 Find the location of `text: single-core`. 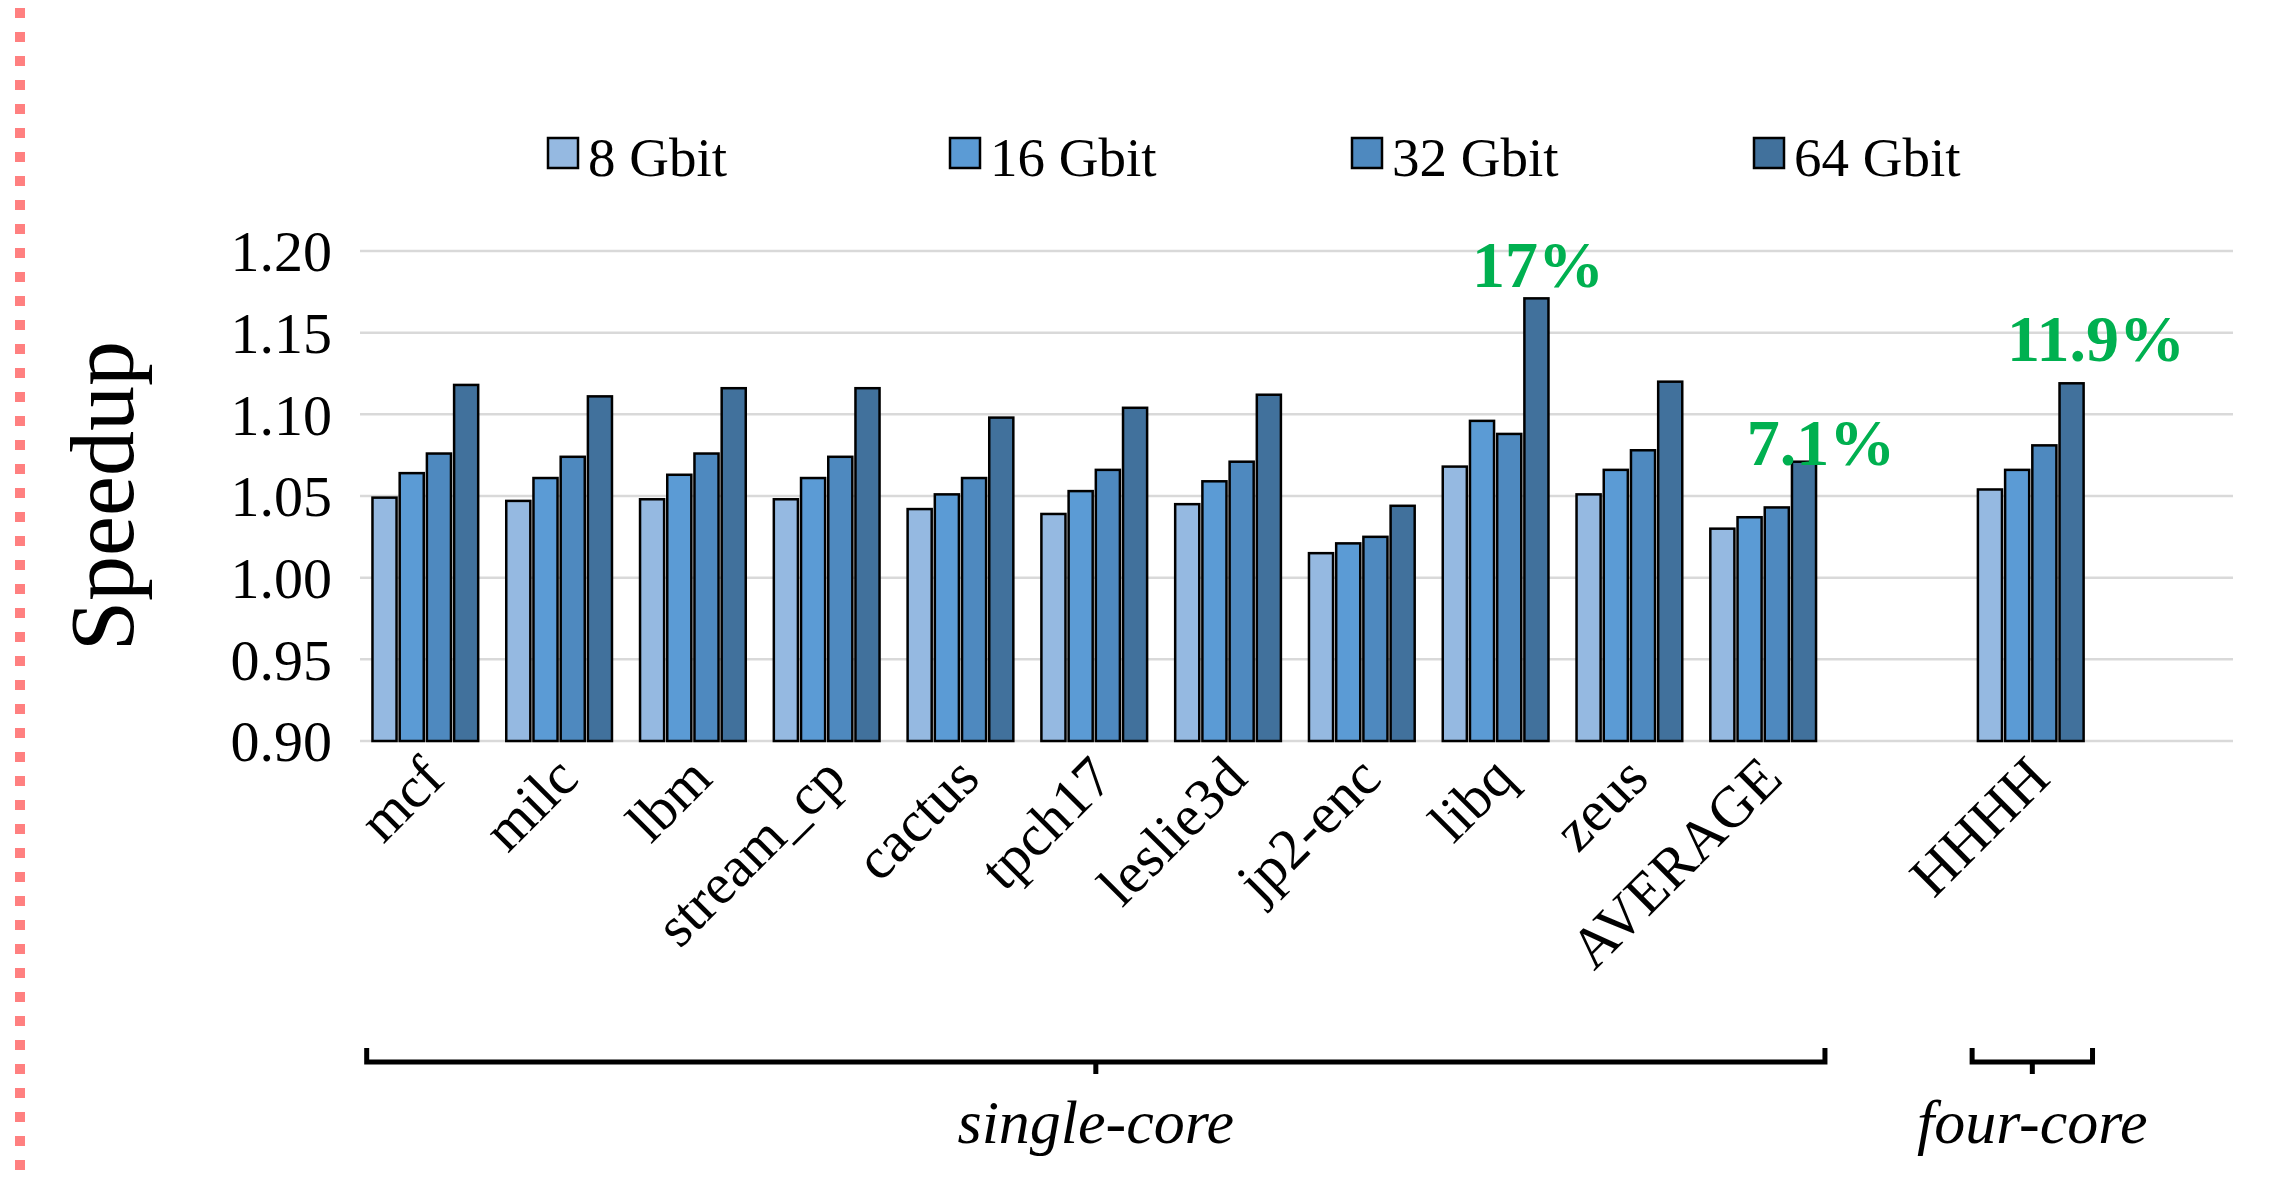

text: single-core is located at coordinates (1096, 1122).